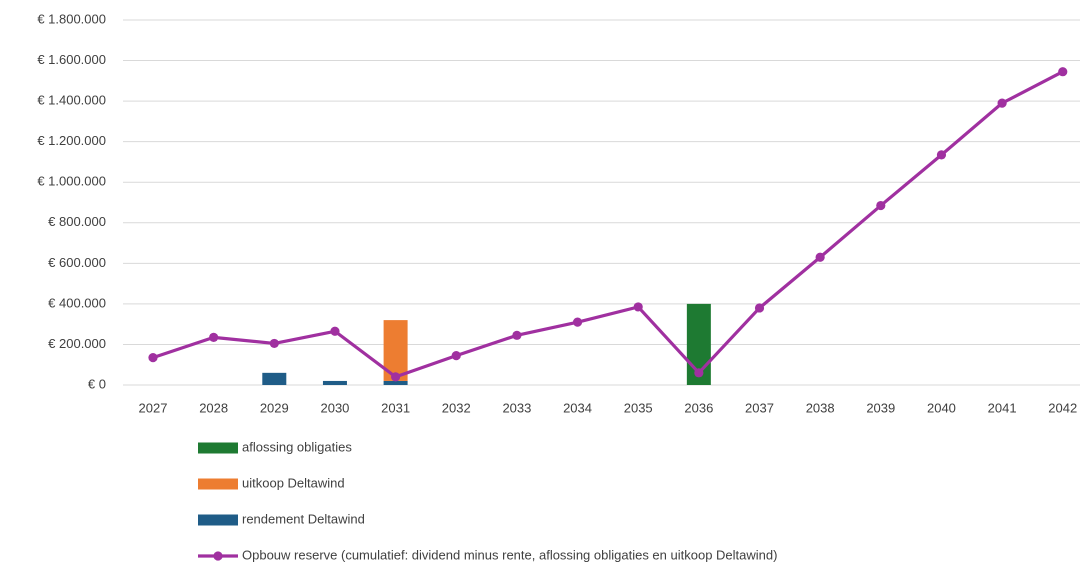 The width and height of the screenshot is (1080, 562). What do you see at coordinates (297, 446) in the screenshot?
I see `legend-label: aflossing obligaties` at bounding box center [297, 446].